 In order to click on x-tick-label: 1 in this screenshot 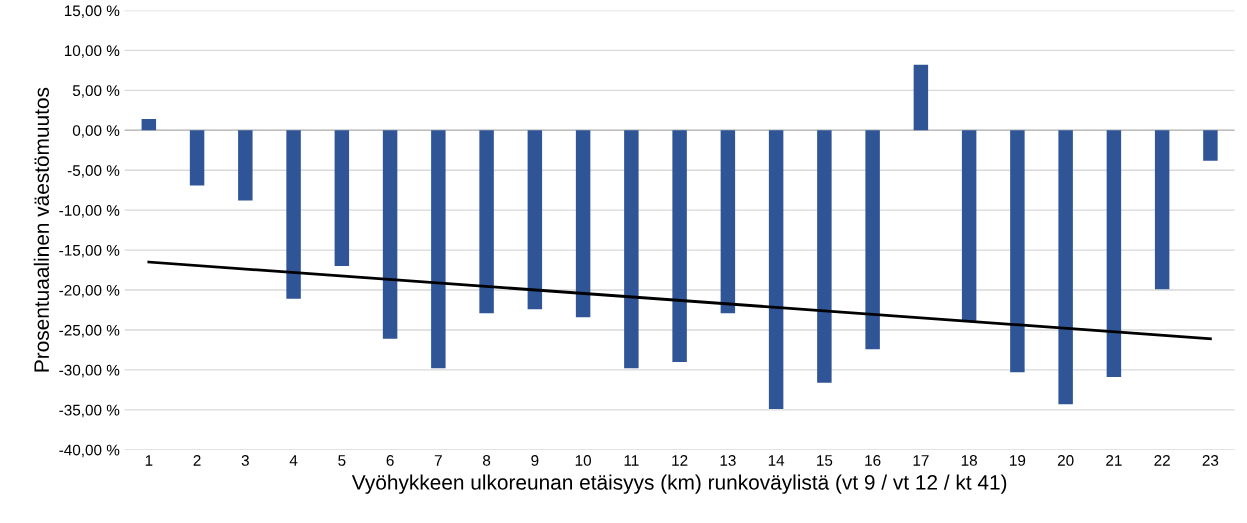, I will do `click(149, 460)`.